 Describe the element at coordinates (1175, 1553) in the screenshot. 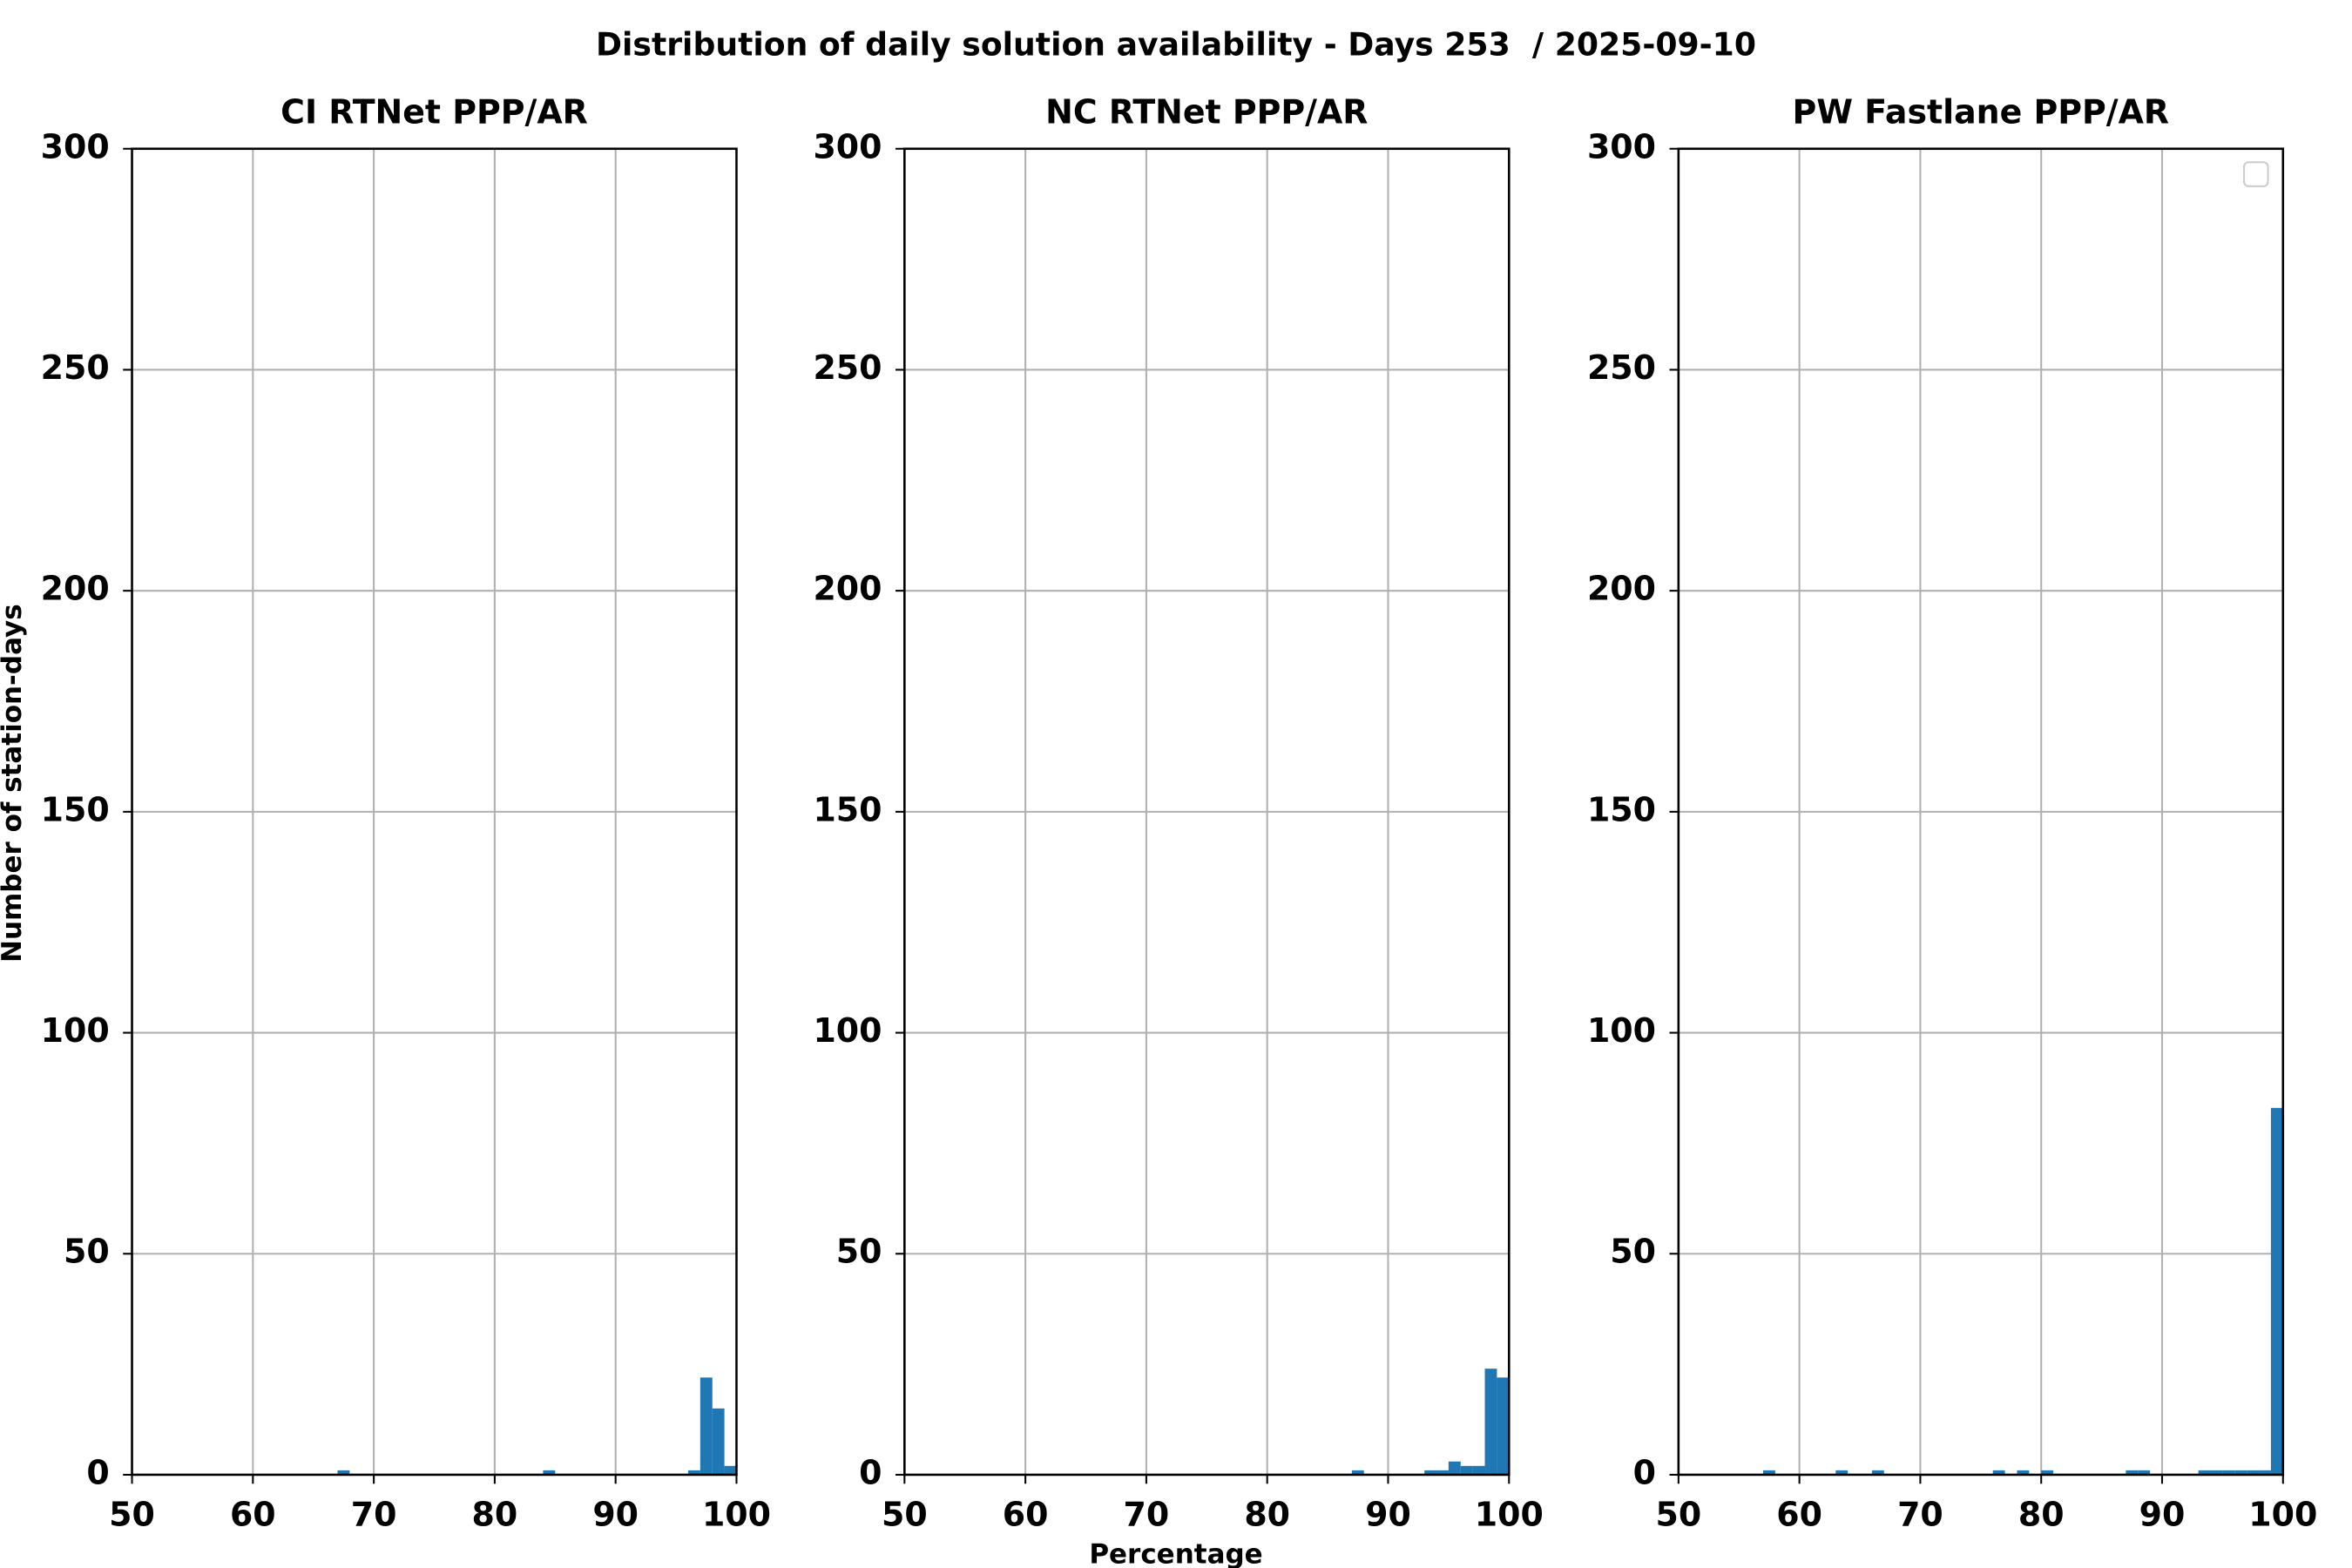

I see `x-axis-label: Percentage` at that location.